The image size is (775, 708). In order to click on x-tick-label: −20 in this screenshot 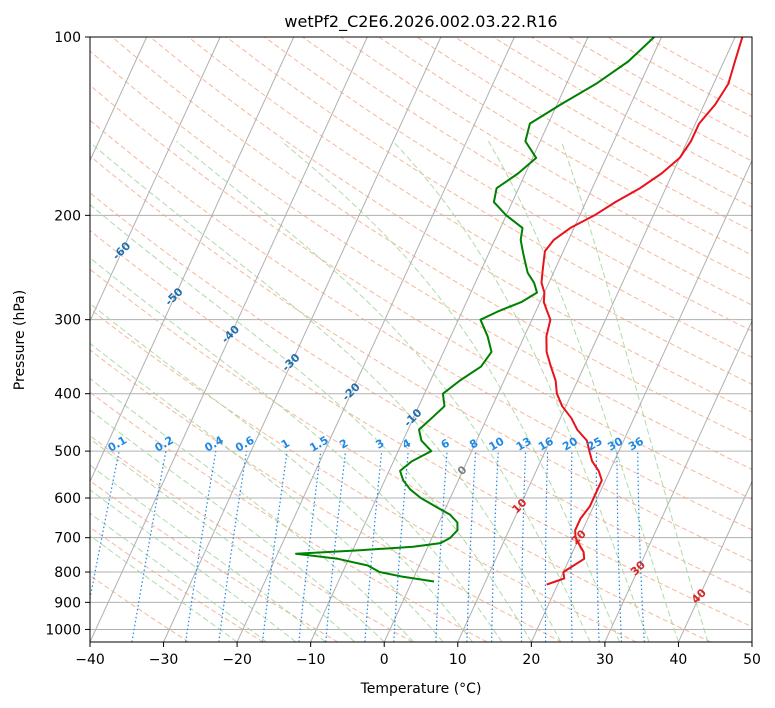, I will do `click(237, 660)`.